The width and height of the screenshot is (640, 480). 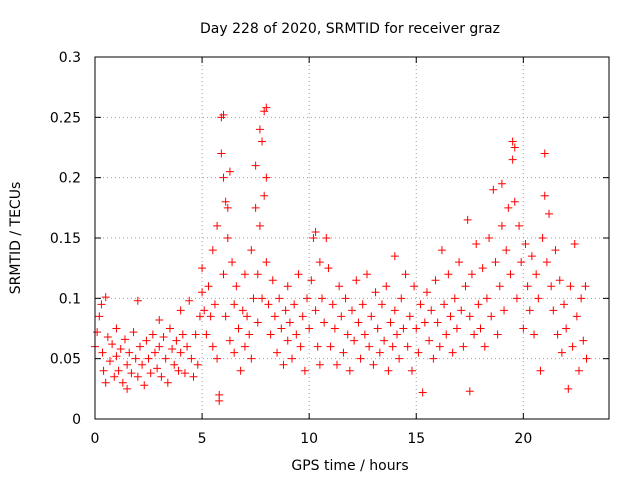 I want to click on y-tick-label: 0.1, so click(x=70, y=299).